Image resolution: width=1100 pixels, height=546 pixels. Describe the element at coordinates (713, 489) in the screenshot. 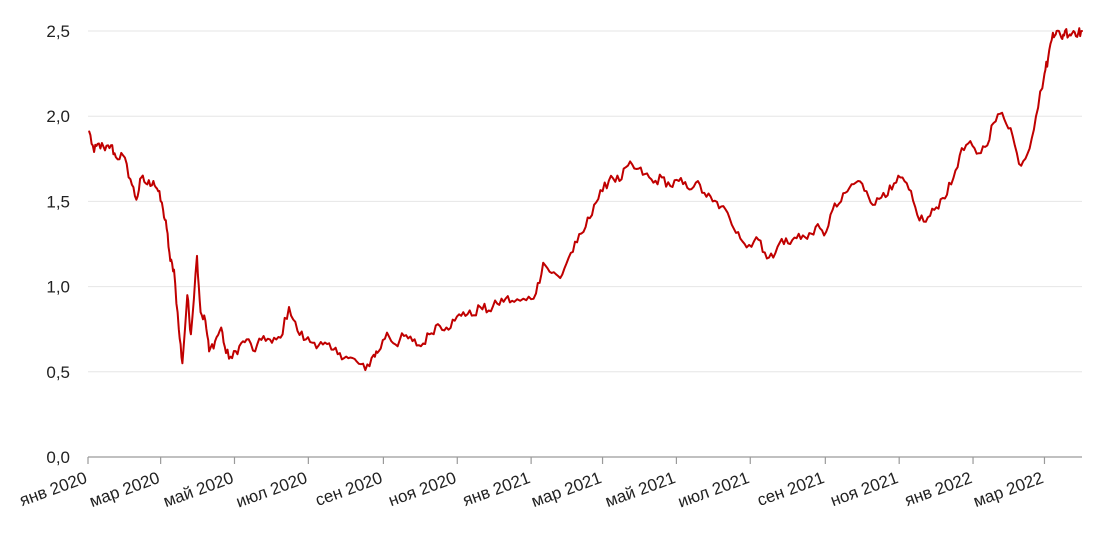

I see `x-tick-label: июл 2021` at that location.